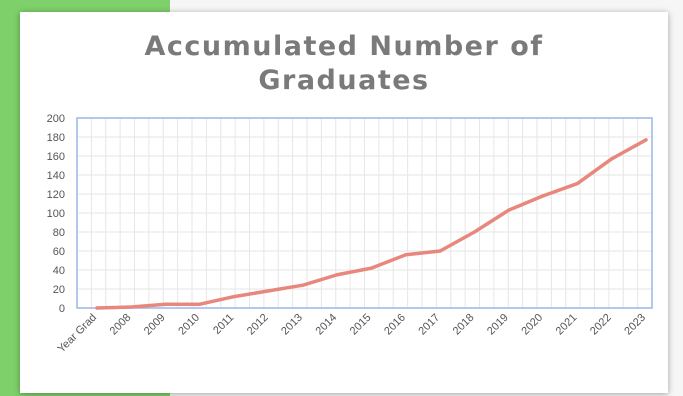  Describe the element at coordinates (121, 325) in the screenshot. I see `x-tick-label: 2008` at that location.